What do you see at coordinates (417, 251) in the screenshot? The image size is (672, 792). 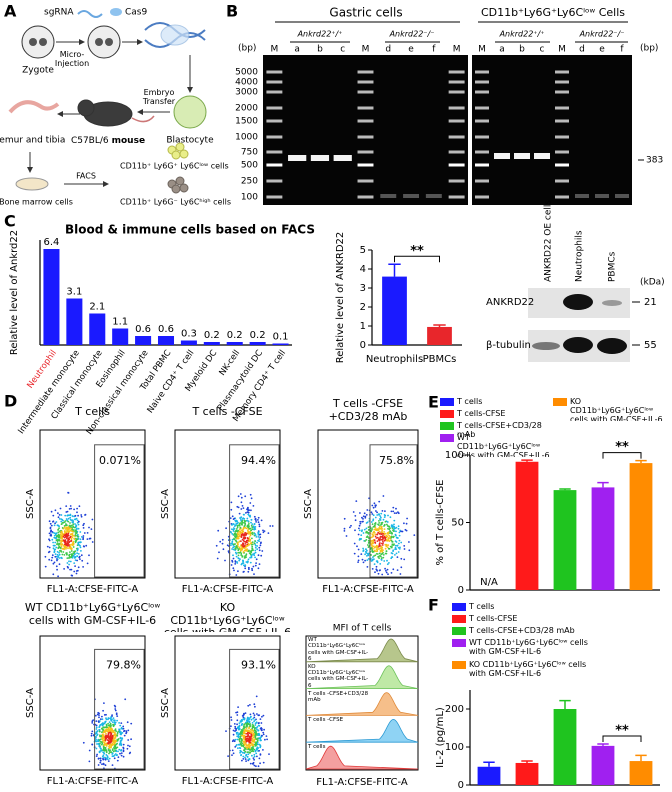 I see `significance-label: **` at bounding box center [417, 251].